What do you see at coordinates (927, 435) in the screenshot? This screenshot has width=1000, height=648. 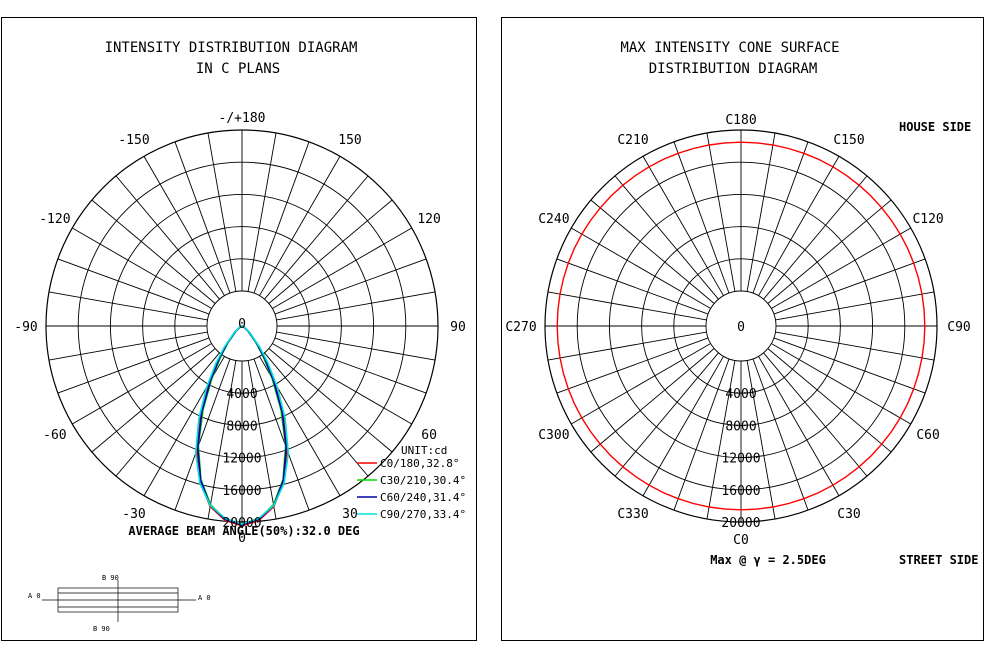 I see `right-c-label-7: C60` at bounding box center [927, 435].